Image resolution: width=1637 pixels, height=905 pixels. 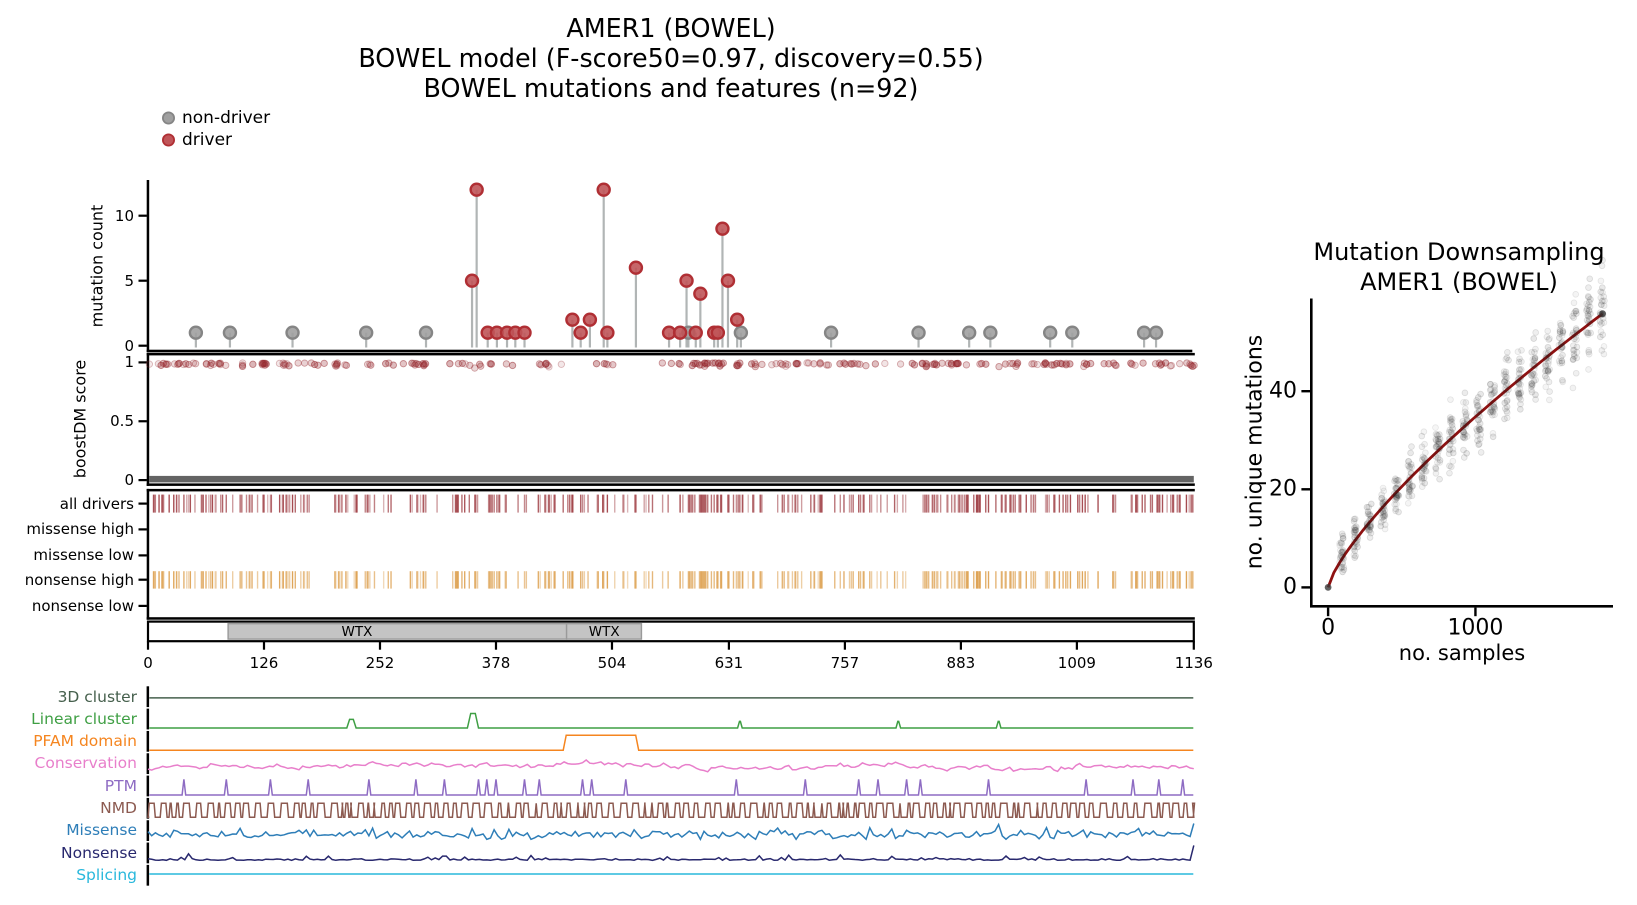 I want to click on downsampling-points, so click(x=1472, y=416).